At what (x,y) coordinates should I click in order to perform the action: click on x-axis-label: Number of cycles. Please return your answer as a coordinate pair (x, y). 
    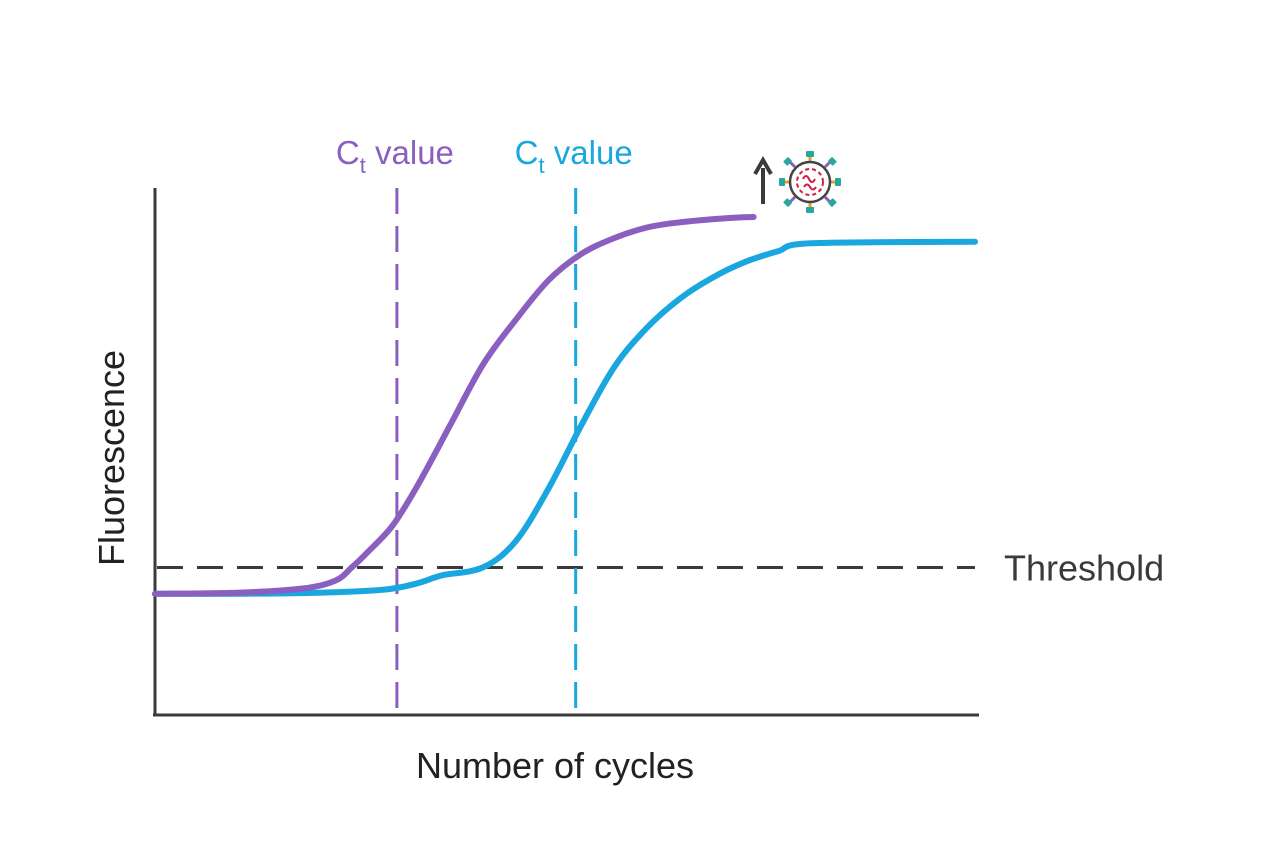
    Looking at the image, I should click on (555, 765).